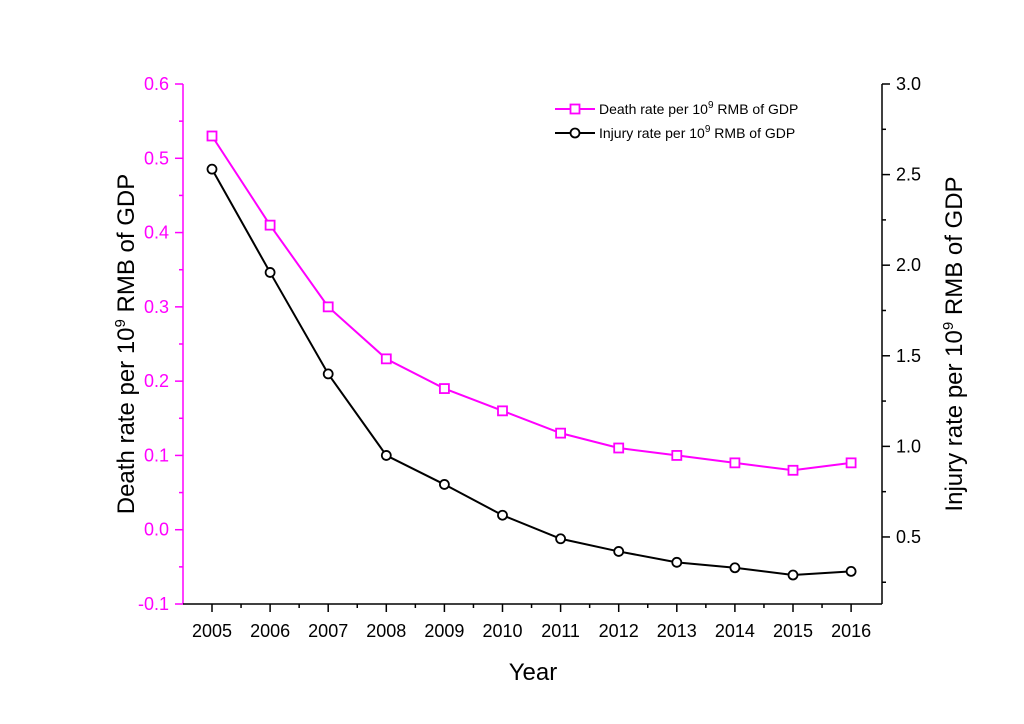  I want to click on x-tick-label: 2012, so click(619, 631).